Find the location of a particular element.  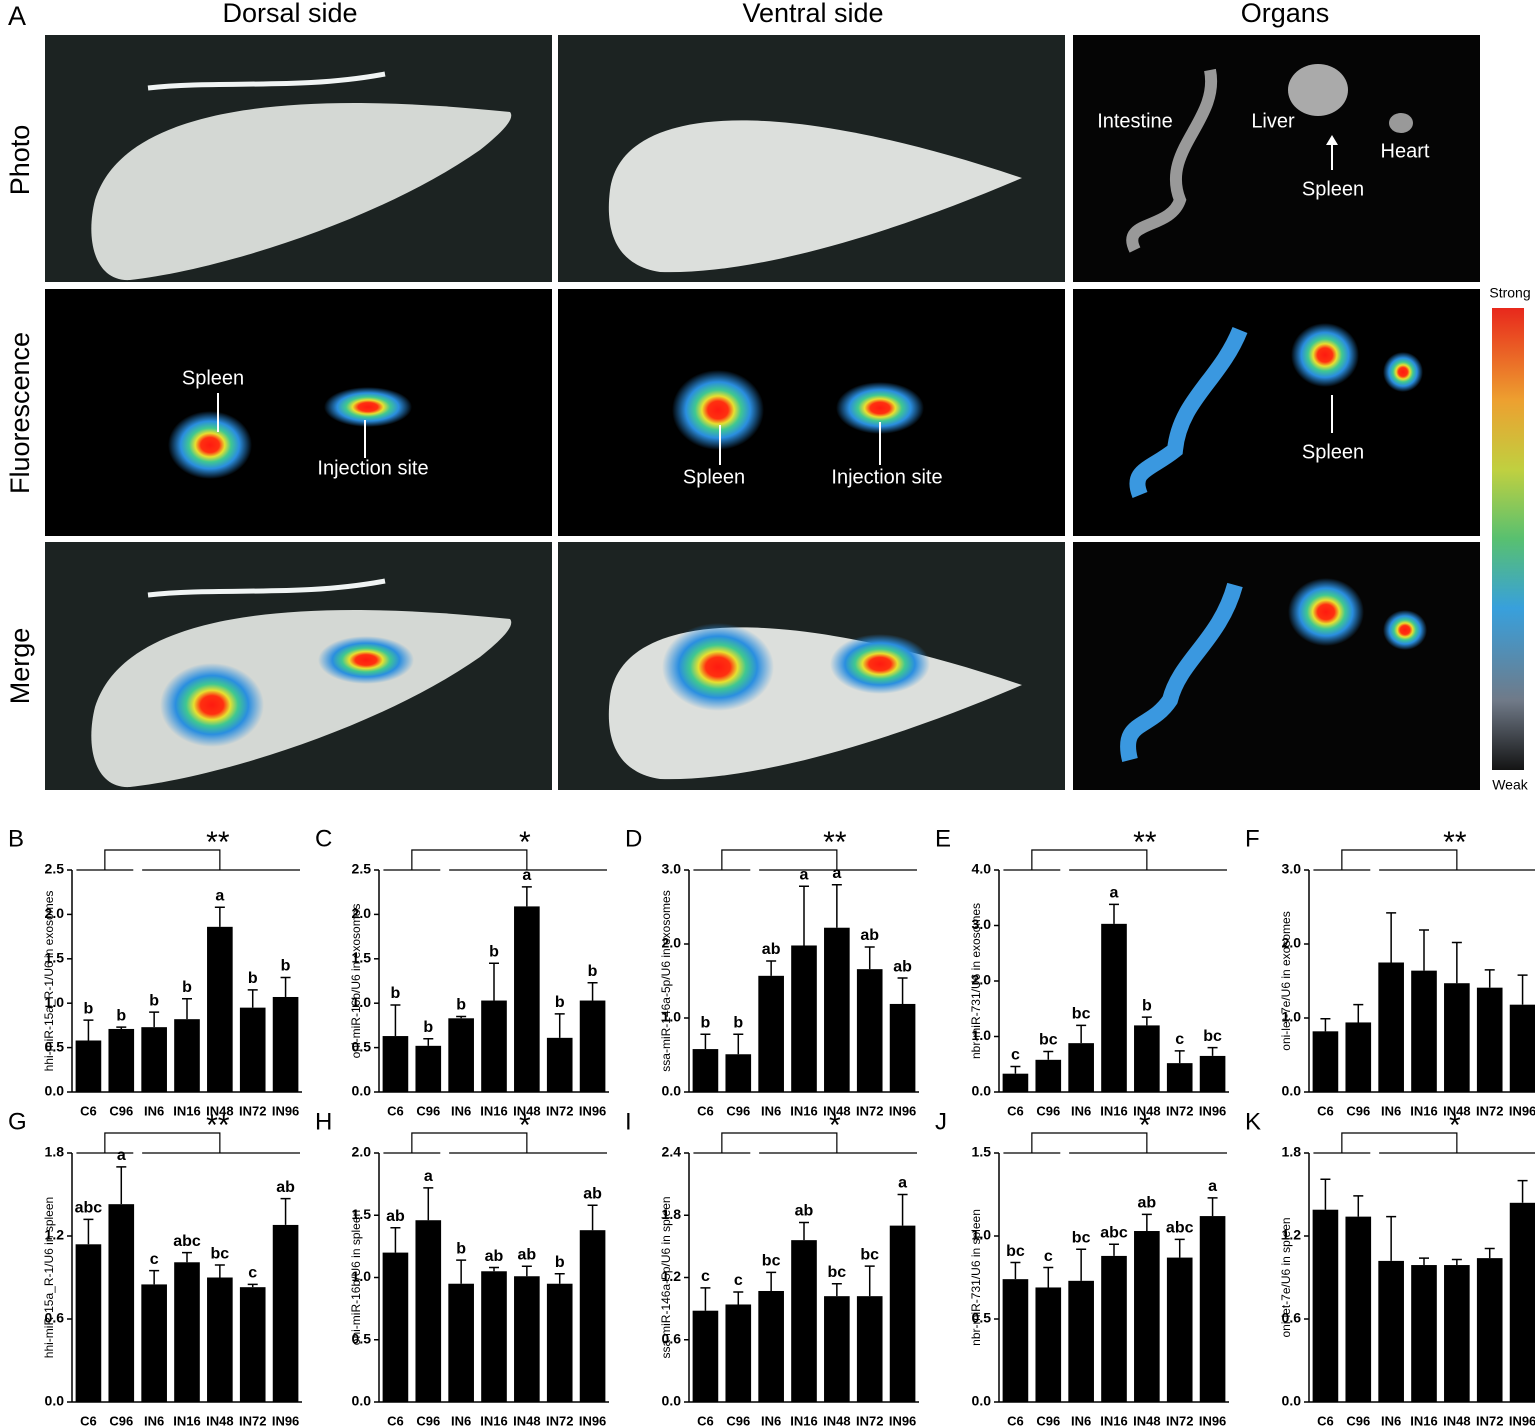

column-heading: Dorsal side is located at coordinates (289, 14).